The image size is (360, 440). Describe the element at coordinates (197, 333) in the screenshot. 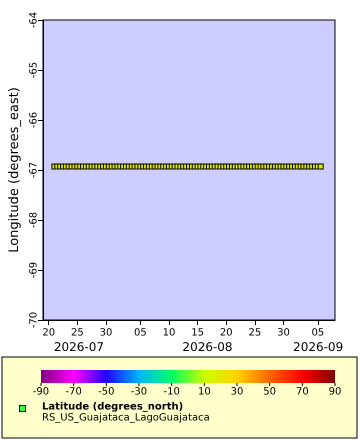

I see `x-tick-label: 15` at that location.